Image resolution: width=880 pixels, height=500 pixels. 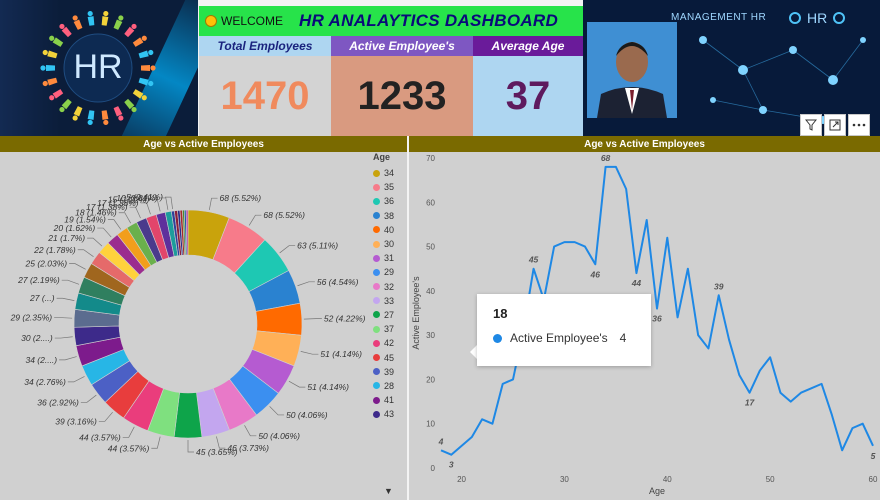 What do you see at coordinates (38, 280) in the screenshot?
I see `slice-label: 27 (2.19%)` at bounding box center [38, 280].